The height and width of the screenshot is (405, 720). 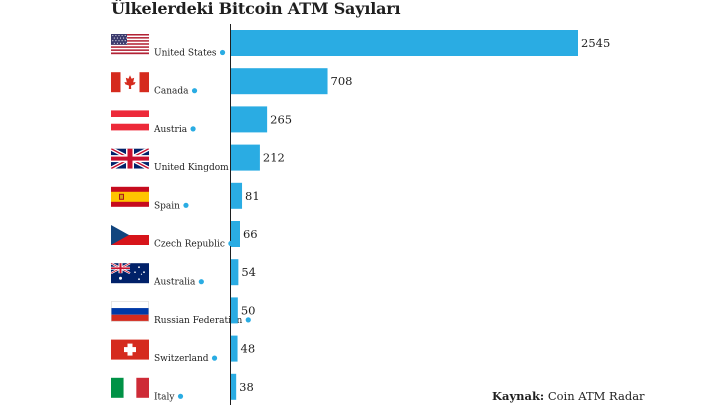 I want to click on category-label: United Kingdom, so click(x=191, y=168).